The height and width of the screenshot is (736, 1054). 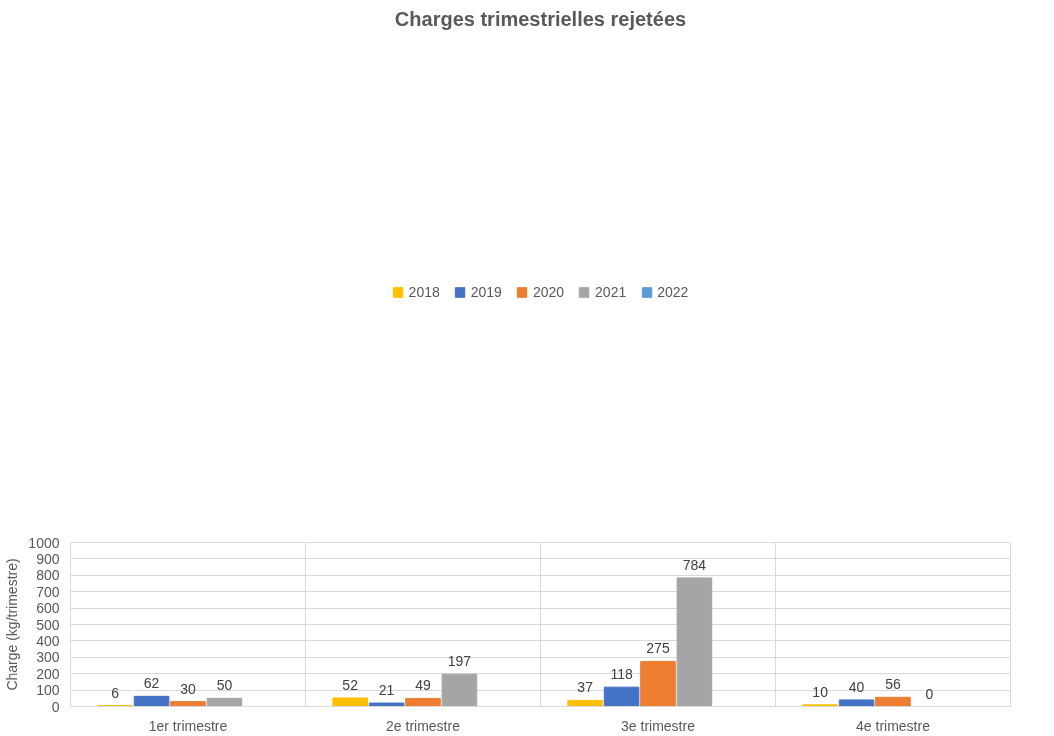 I want to click on y-tick-label: 100, so click(x=48, y=690).